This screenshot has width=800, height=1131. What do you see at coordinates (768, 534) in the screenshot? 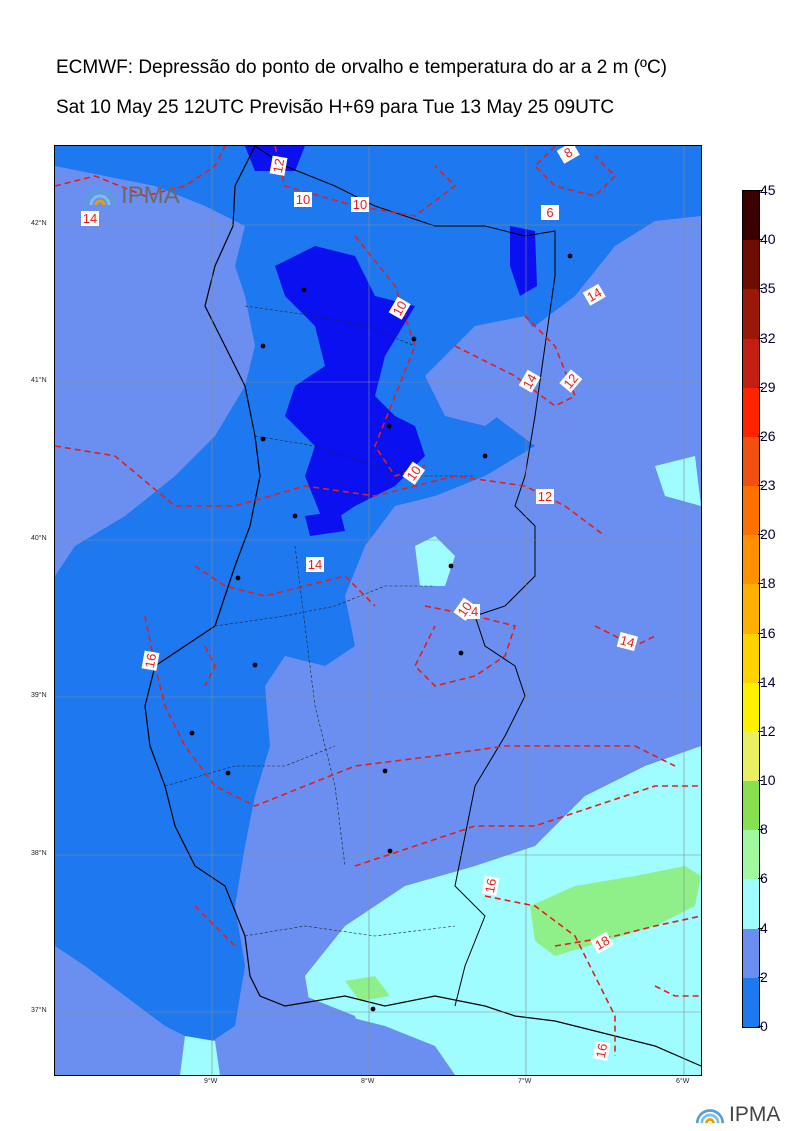
I see `colorbar-tick-label: 20` at bounding box center [768, 534].